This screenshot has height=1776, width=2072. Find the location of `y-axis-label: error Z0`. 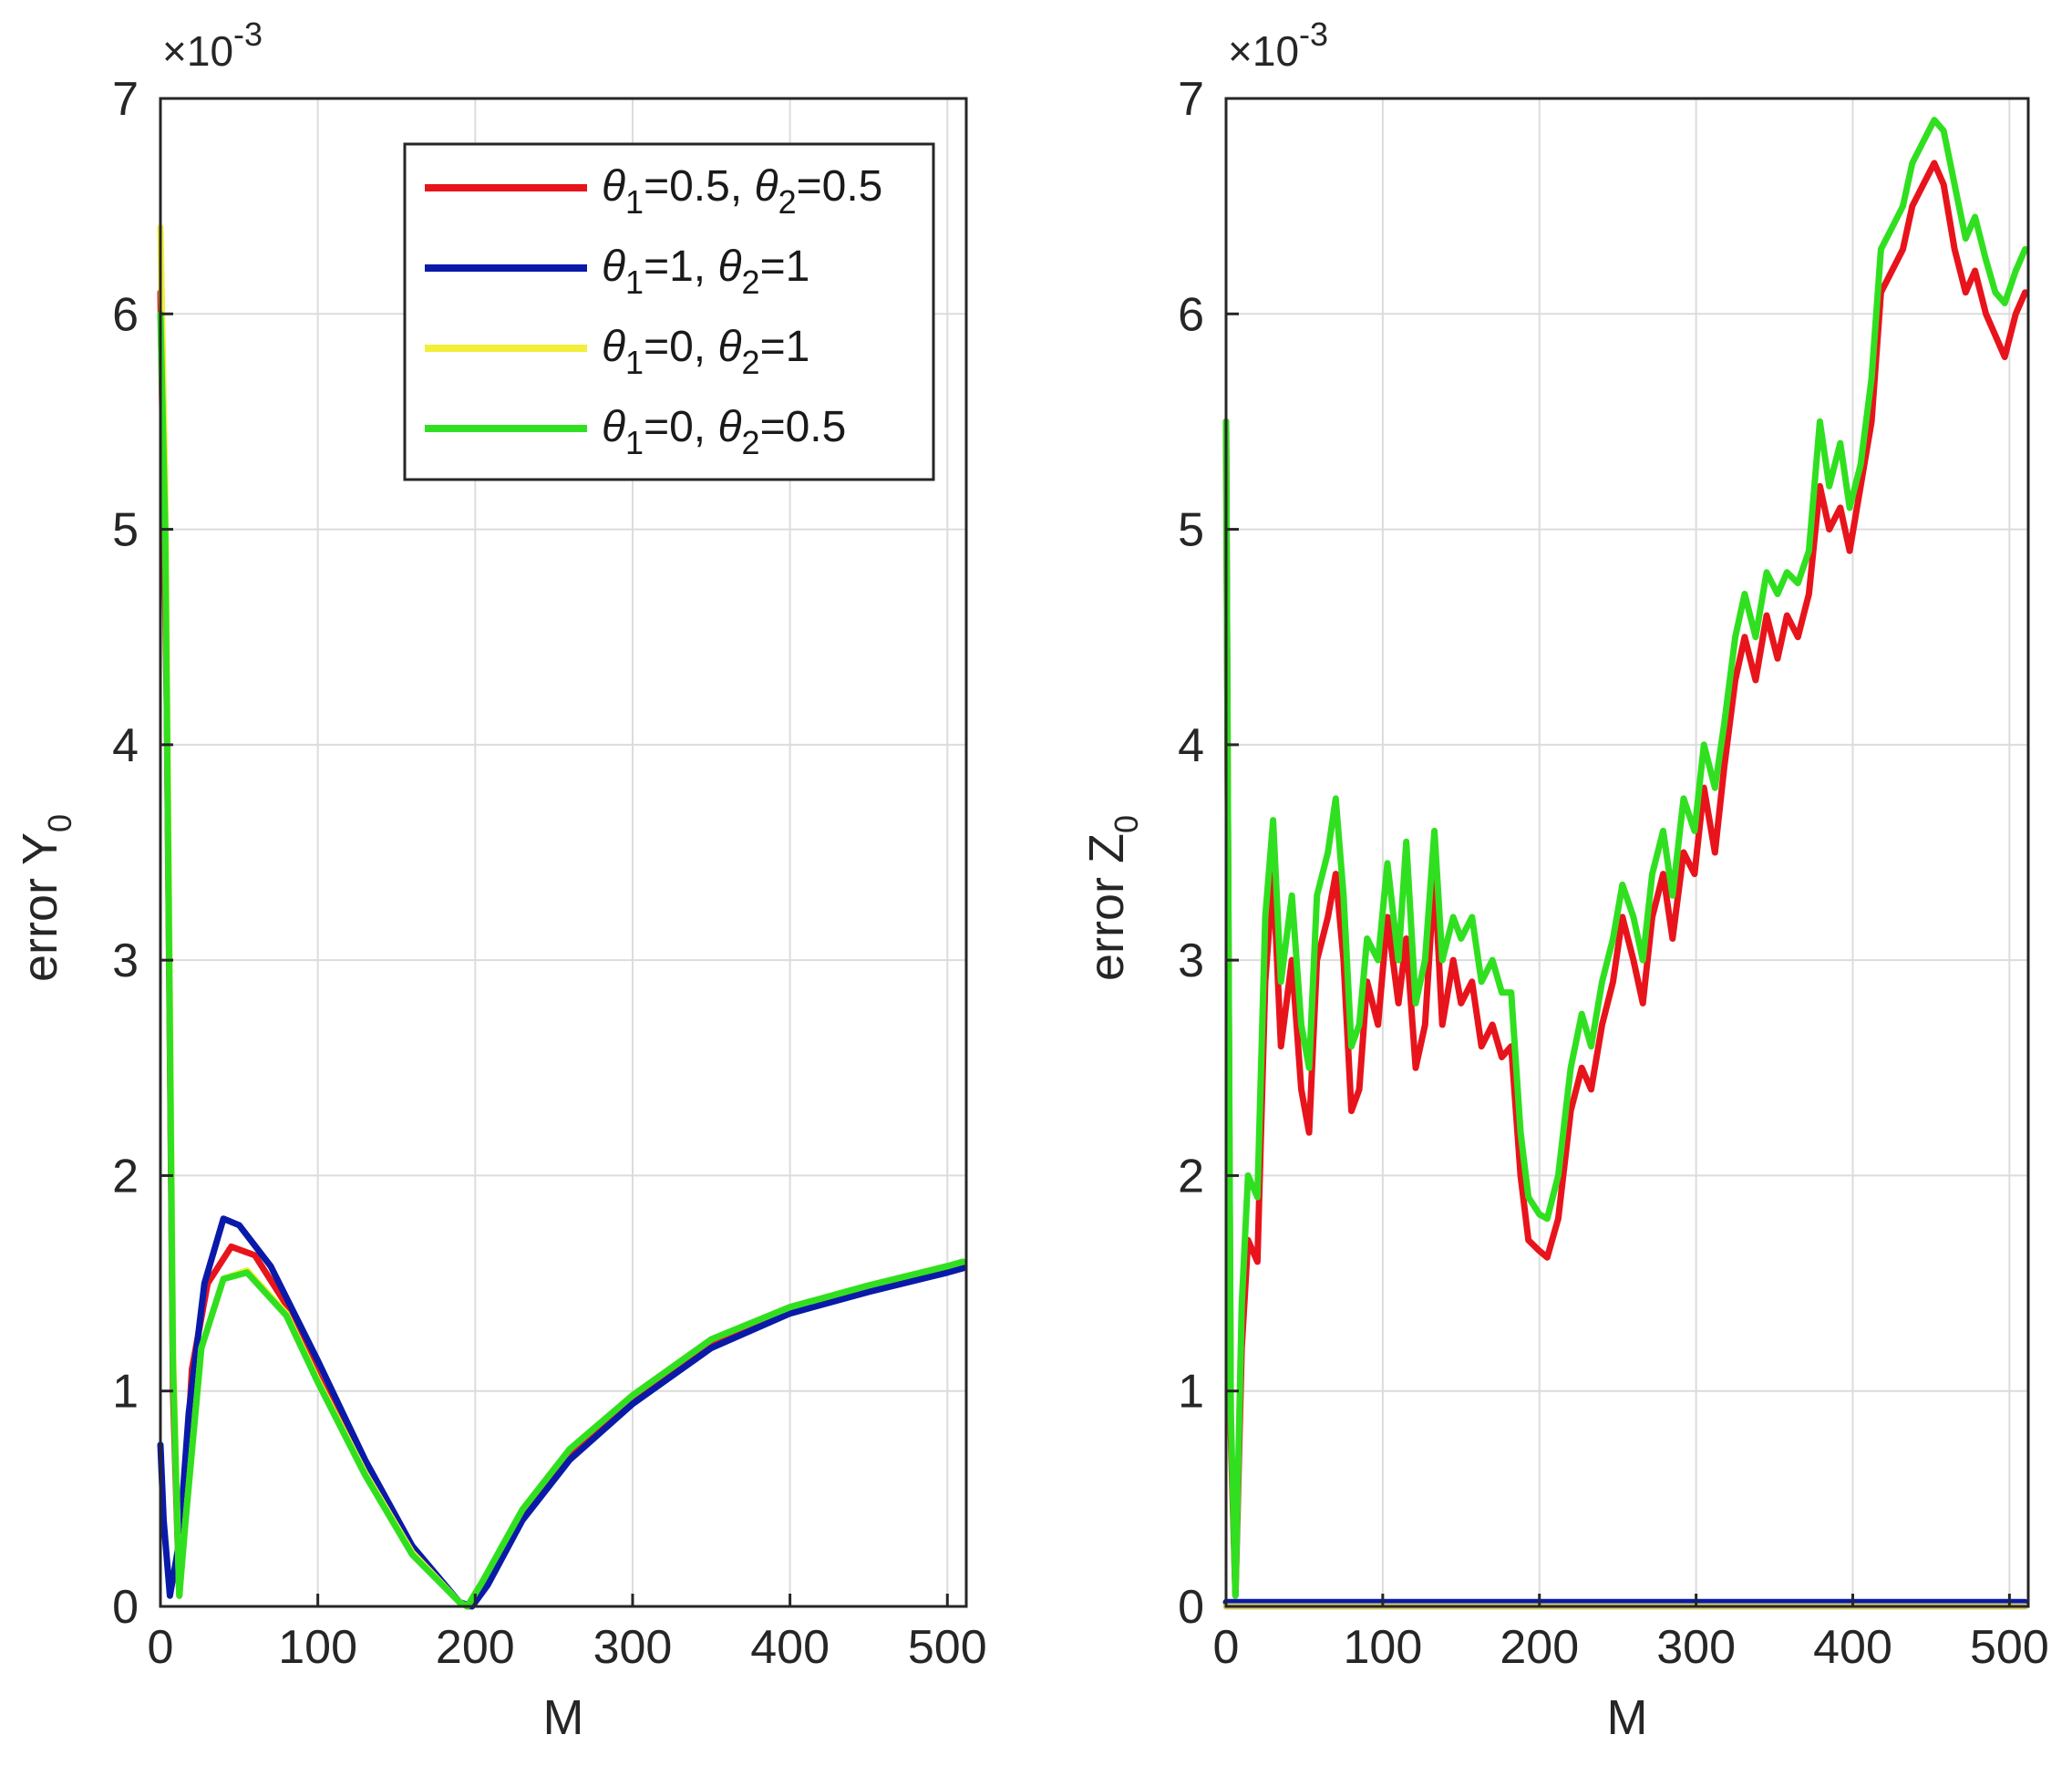

y-axis-label: error Z0 is located at coordinates (1112, 898).